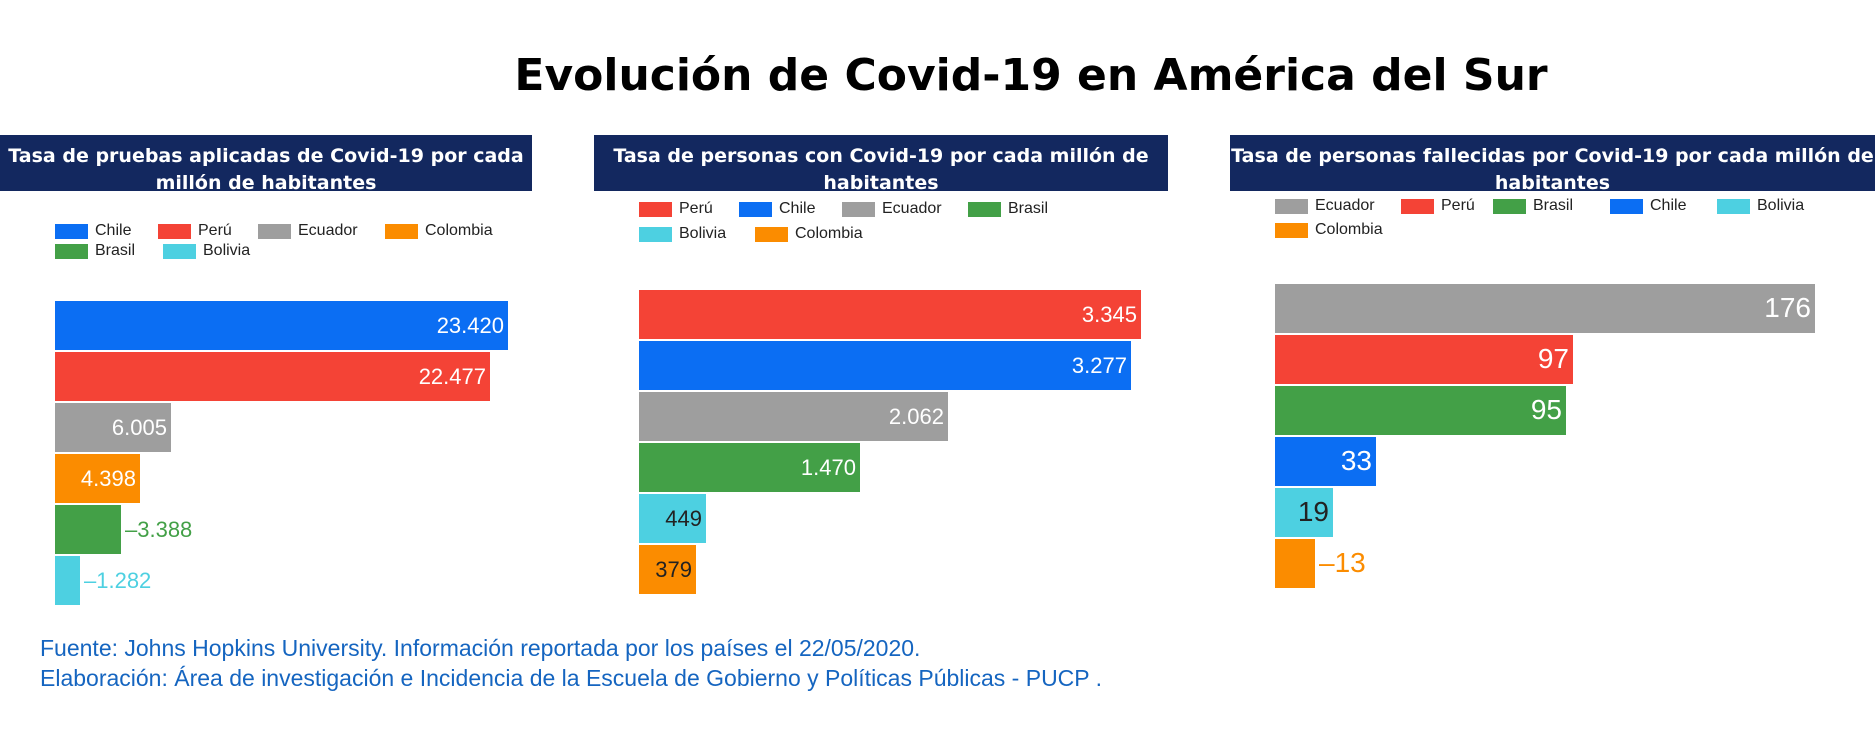  What do you see at coordinates (683, 518) in the screenshot?
I see `data-label-bolivia: 449` at bounding box center [683, 518].